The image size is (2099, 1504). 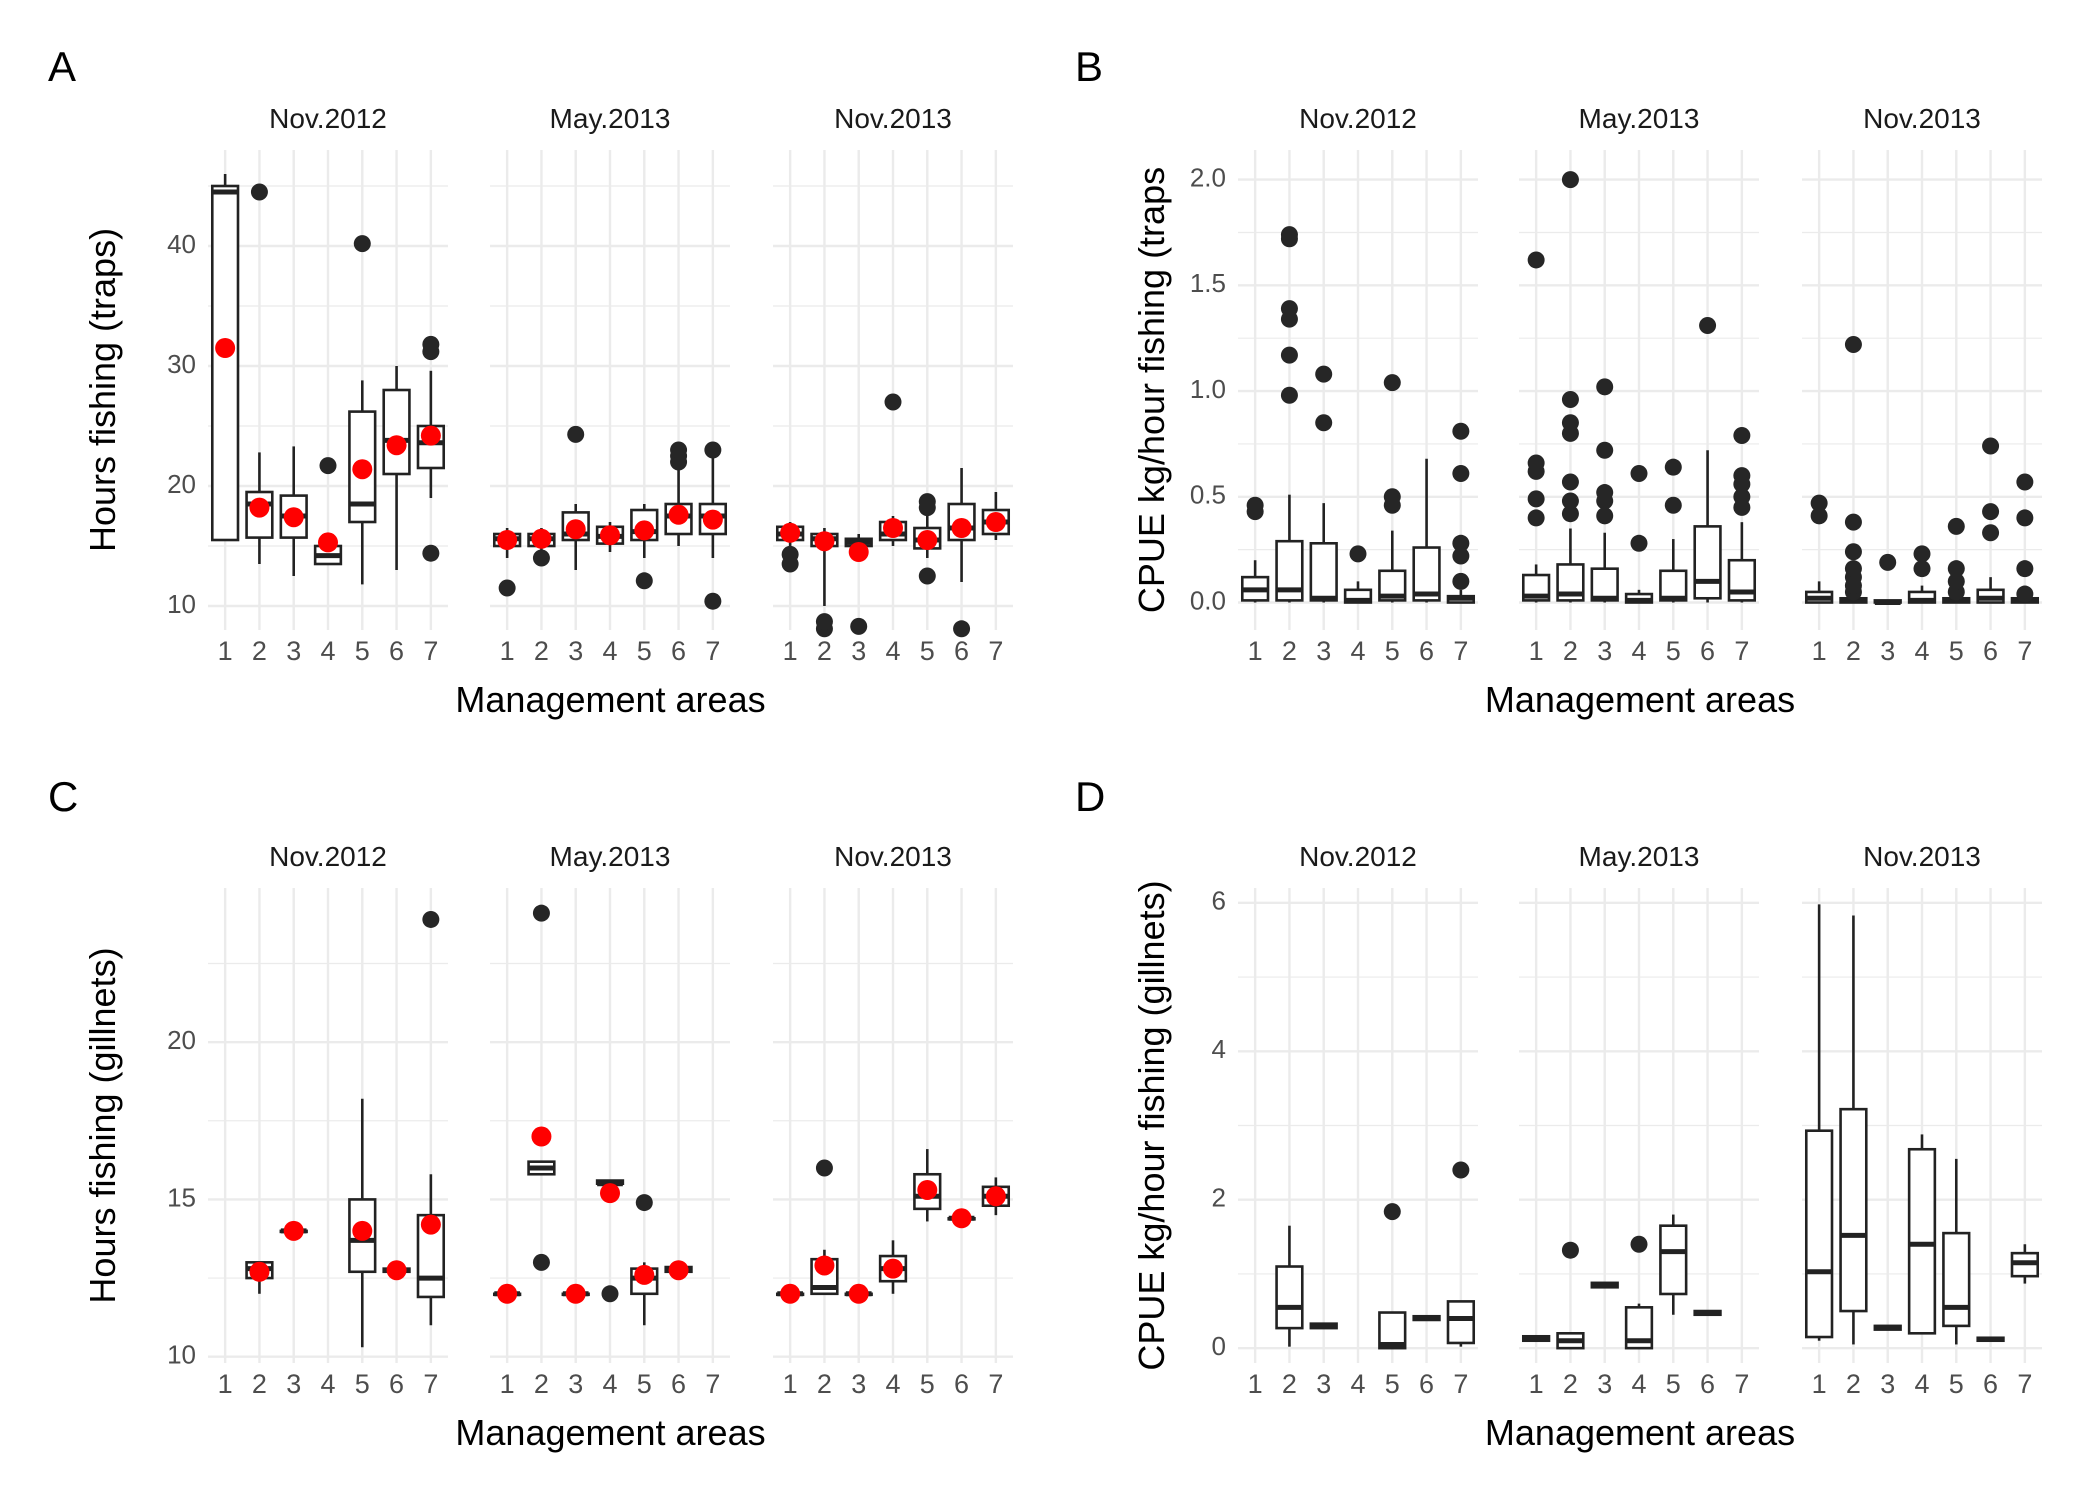 What do you see at coordinates (644, 651) in the screenshot?
I see `x-tick-label: 5` at bounding box center [644, 651].